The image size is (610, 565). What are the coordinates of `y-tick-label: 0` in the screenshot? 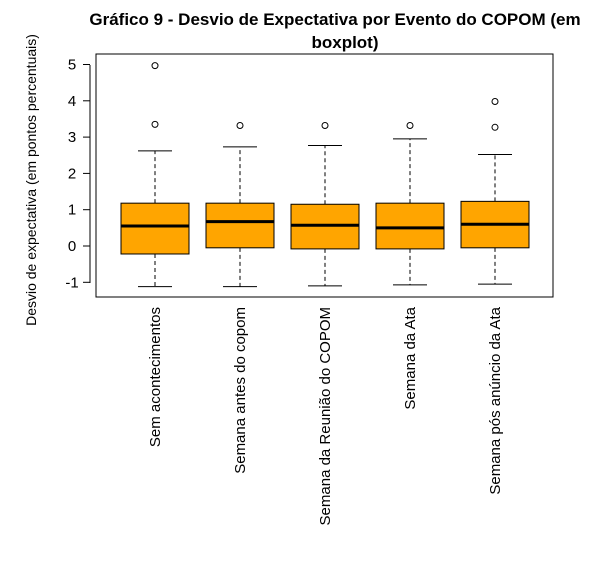 It's located at (72, 246).